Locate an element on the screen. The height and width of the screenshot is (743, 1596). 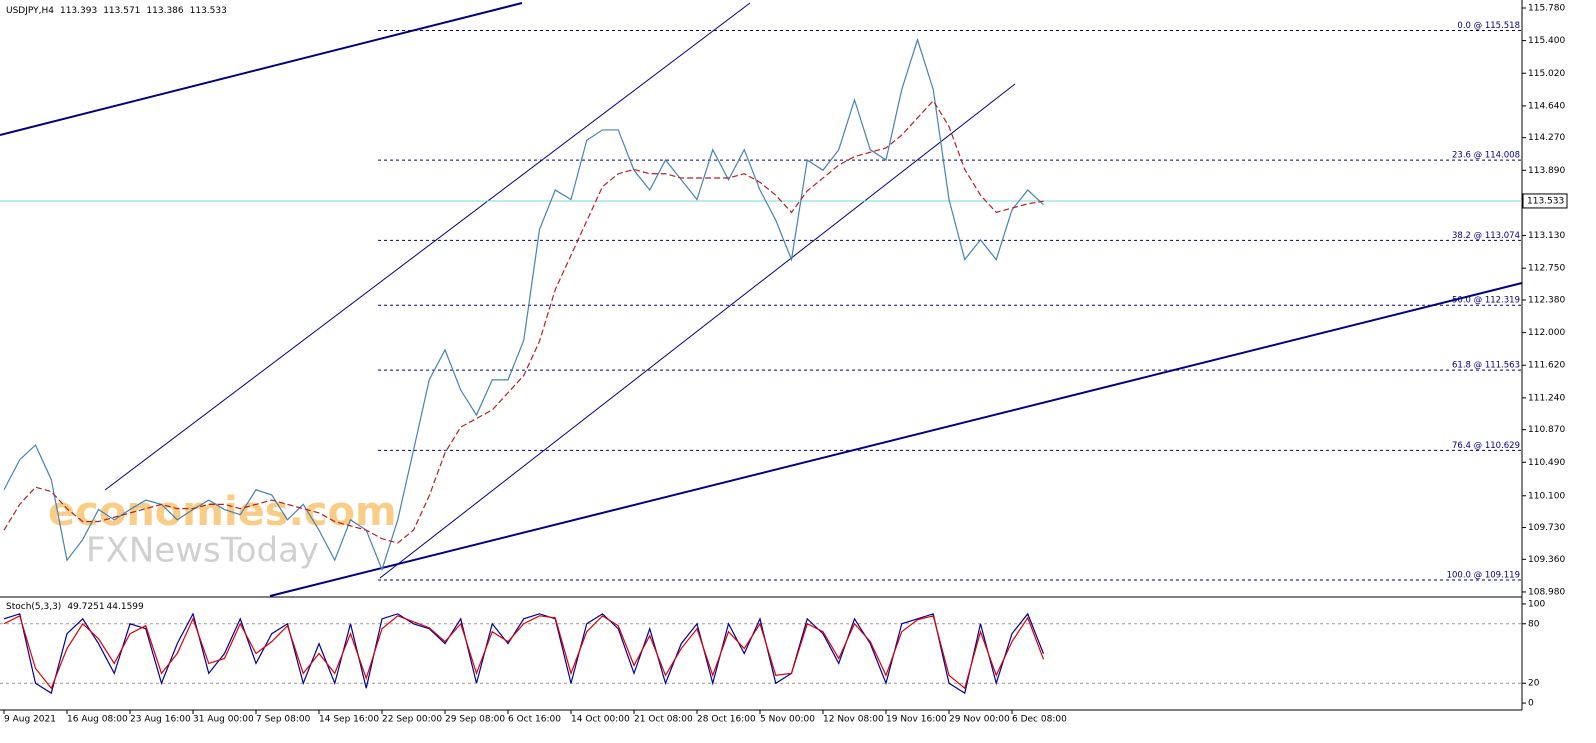
ohlc-value: 113.533 is located at coordinates (208, 11).